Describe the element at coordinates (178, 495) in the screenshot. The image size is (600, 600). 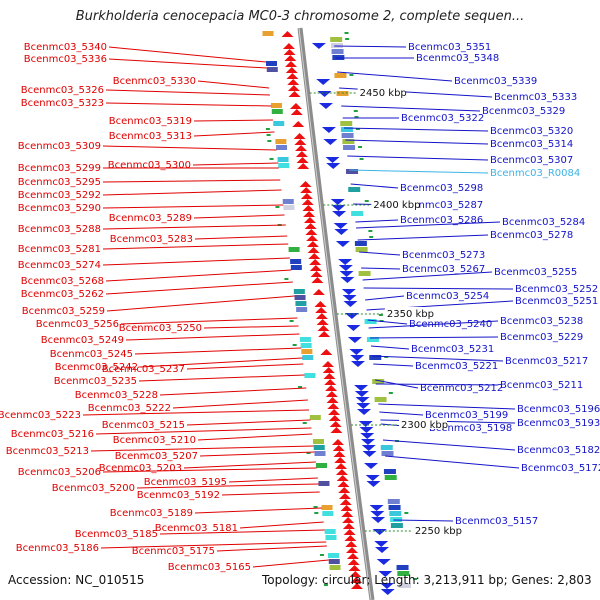
I see `left-gene-label: Bcenmc03_5192` at that location.